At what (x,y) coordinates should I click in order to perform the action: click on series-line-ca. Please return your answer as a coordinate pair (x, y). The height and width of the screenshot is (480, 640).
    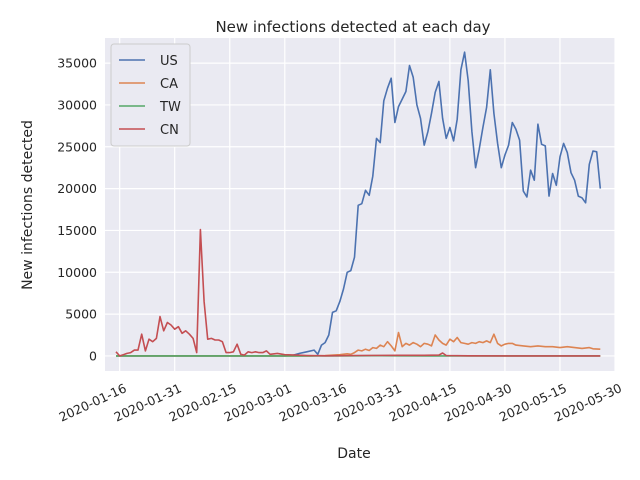
    Looking at the image, I should click on (358, 344).